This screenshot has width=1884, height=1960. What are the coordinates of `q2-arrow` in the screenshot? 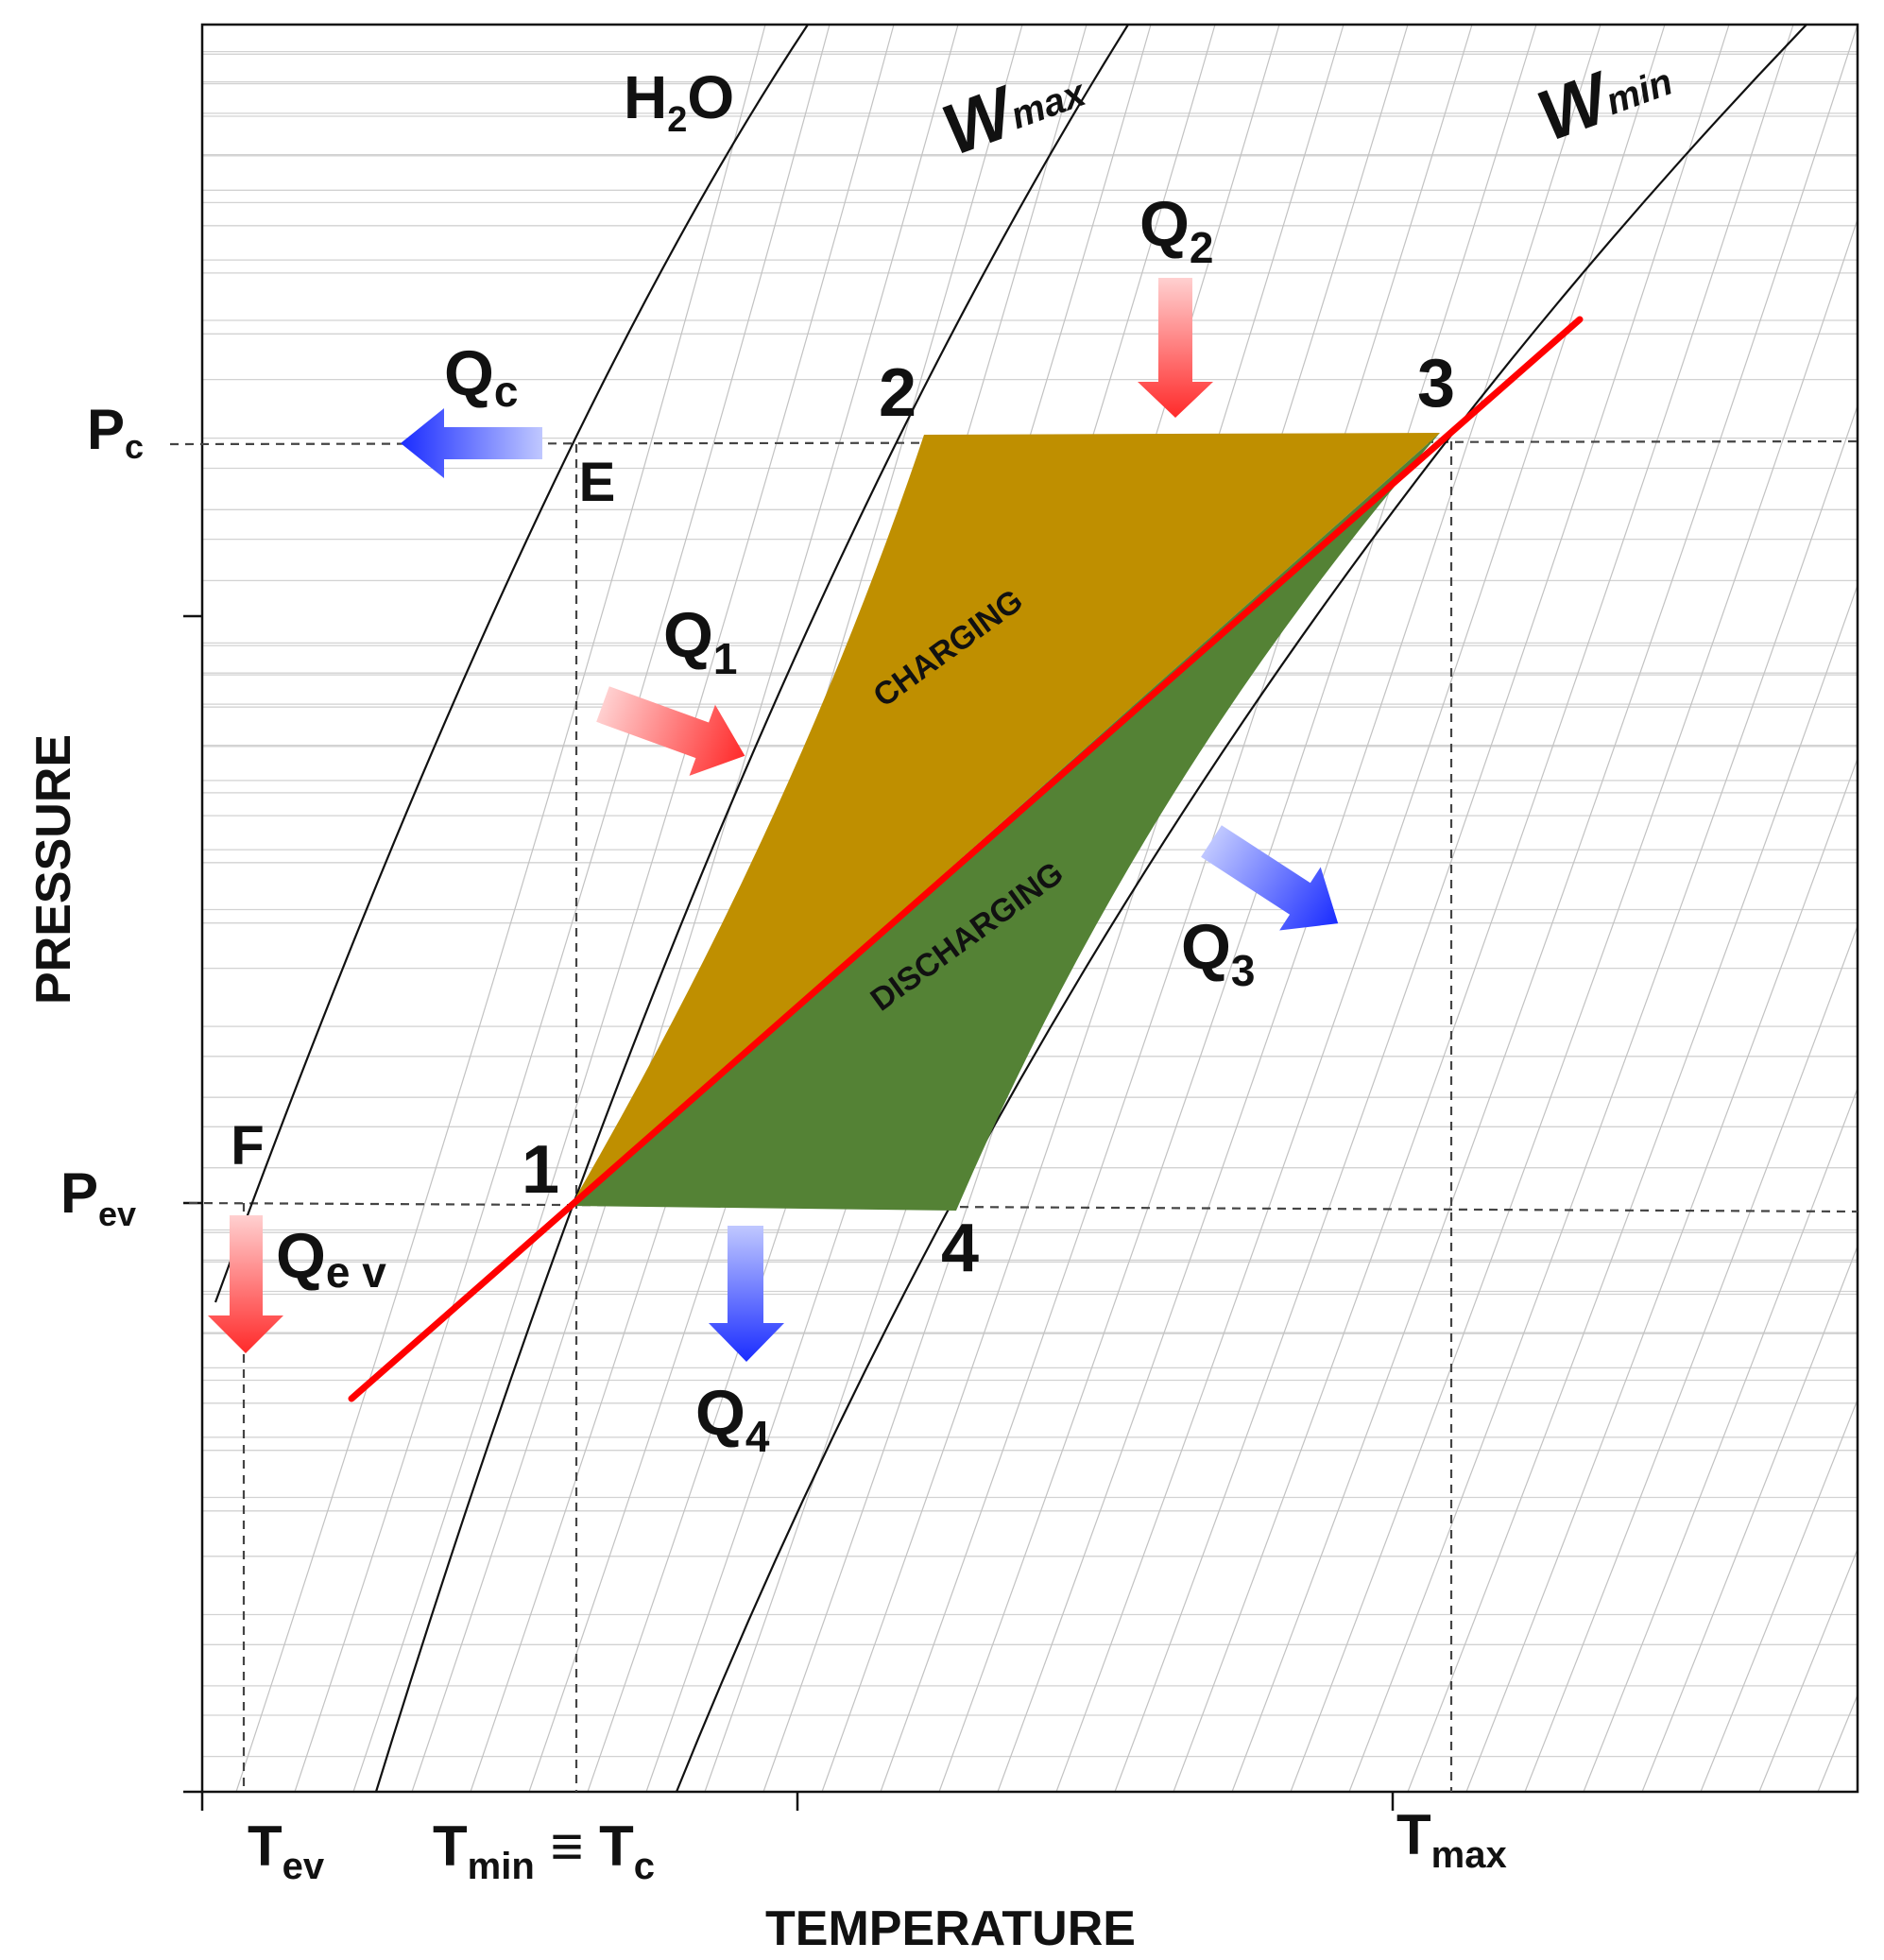 It's located at (1176, 348).